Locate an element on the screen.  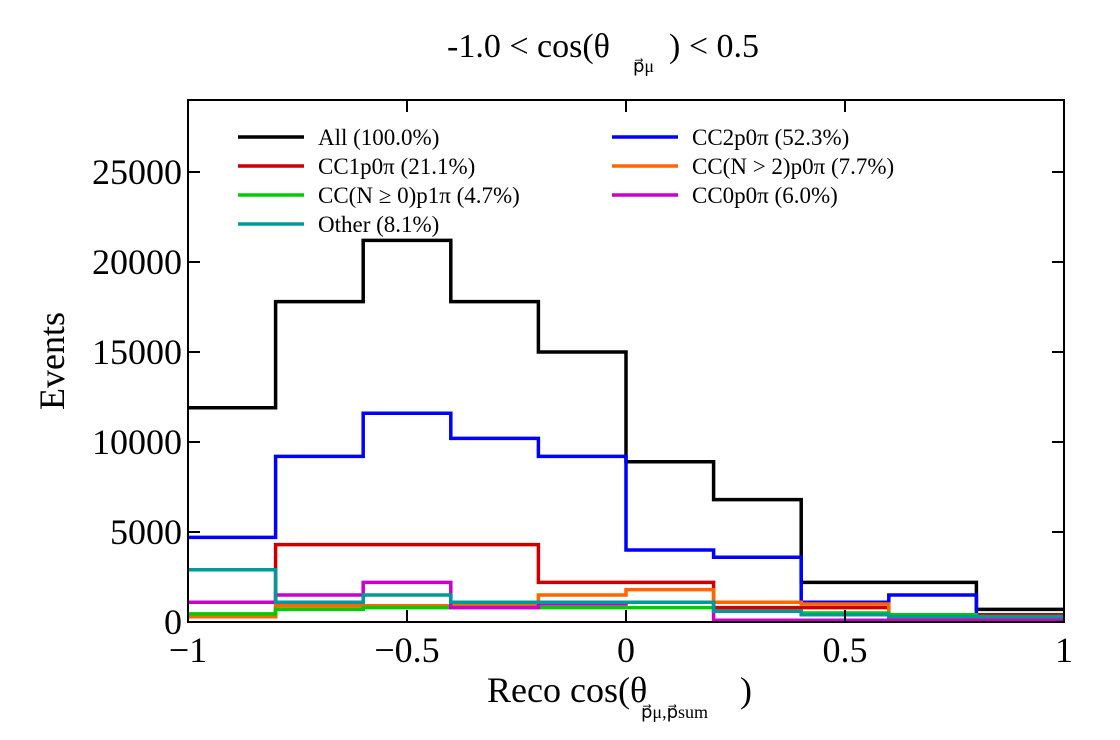
x-tick-label: 0 is located at coordinates (626, 650).